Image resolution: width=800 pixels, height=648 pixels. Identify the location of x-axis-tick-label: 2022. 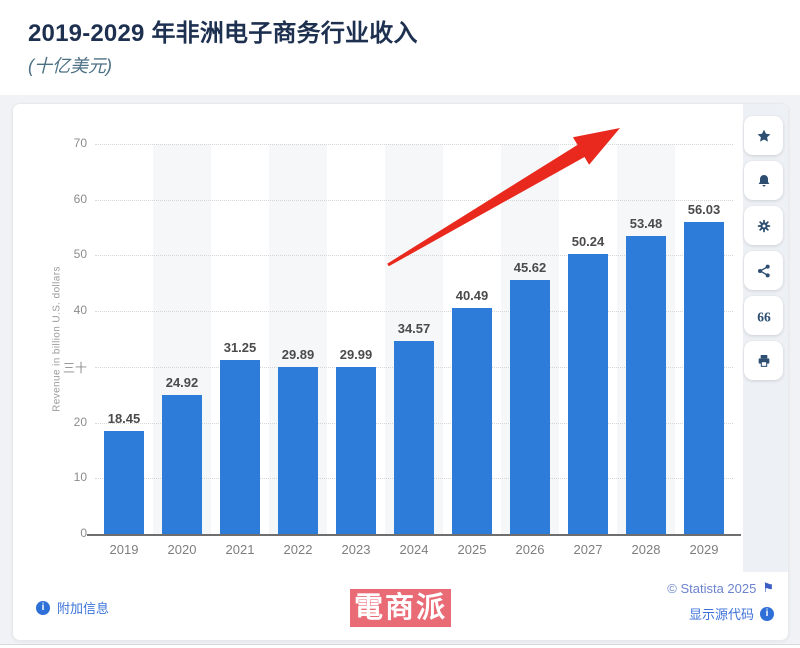
(298, 549).